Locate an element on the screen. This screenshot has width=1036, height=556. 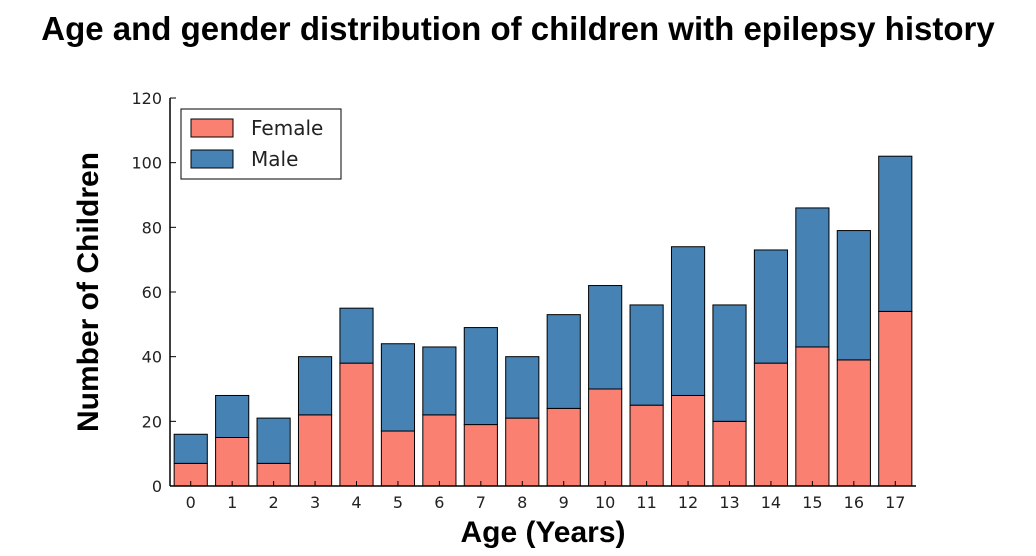
x-tick-label: 2 is located at coordinates (274, 502).